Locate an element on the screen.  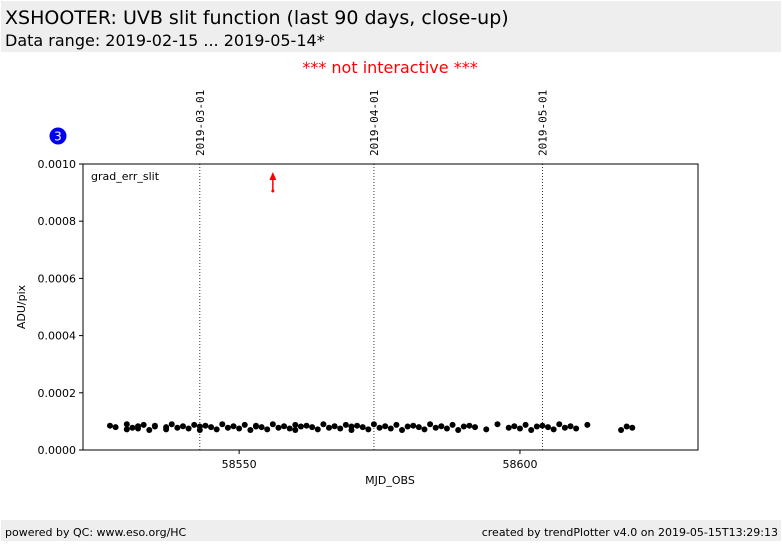
y-axis-label: ADU/pix is located at coordinates (21, 306).